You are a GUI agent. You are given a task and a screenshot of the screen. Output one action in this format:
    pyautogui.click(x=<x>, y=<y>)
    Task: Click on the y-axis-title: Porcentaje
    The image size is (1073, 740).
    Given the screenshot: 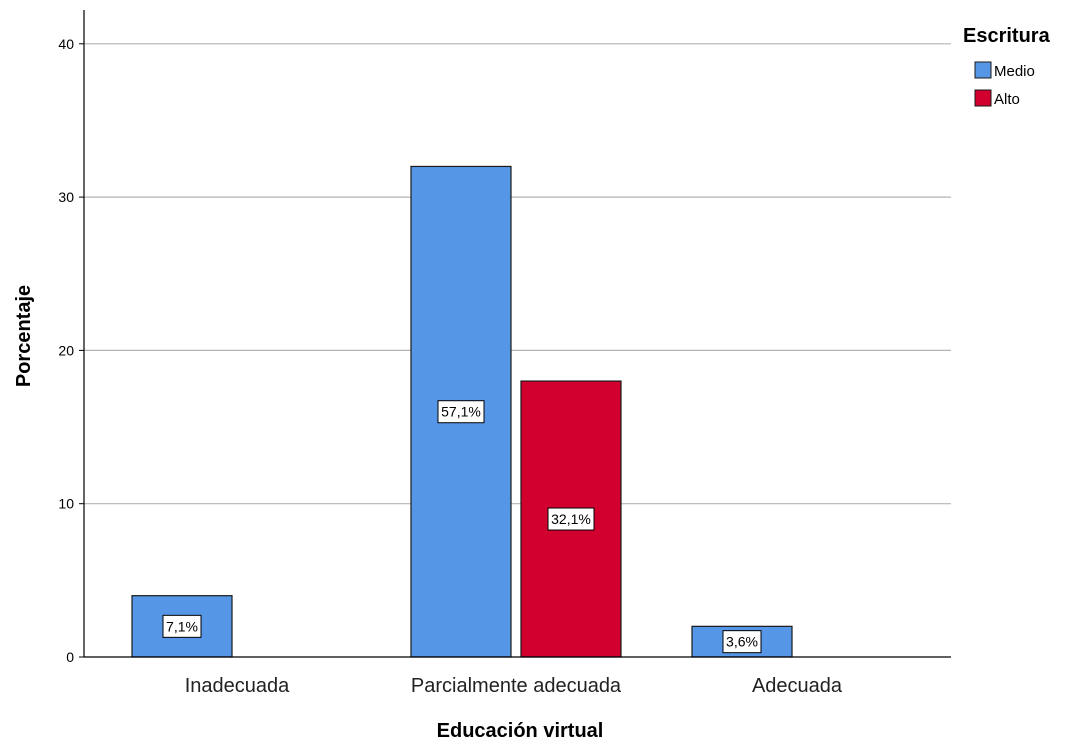 What is the action you would take?
    pyautogui.click(x=24, y=336)
    